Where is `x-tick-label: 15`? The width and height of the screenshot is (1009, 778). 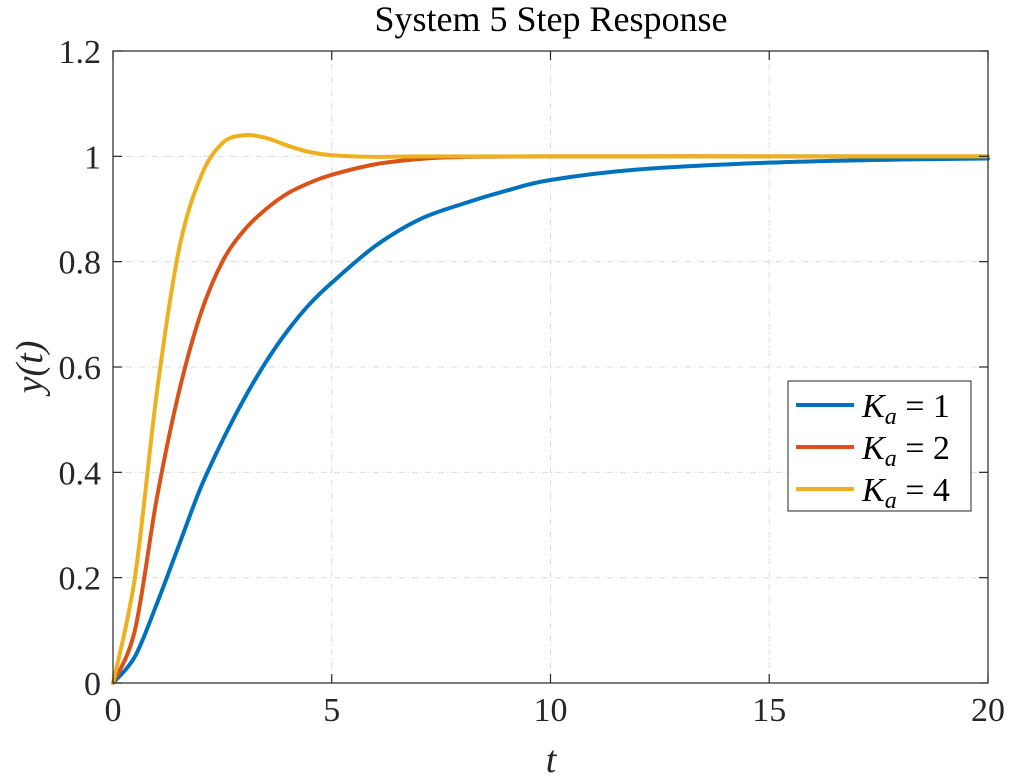
x-tick-label: 15 is located at coordinates (769, 710).